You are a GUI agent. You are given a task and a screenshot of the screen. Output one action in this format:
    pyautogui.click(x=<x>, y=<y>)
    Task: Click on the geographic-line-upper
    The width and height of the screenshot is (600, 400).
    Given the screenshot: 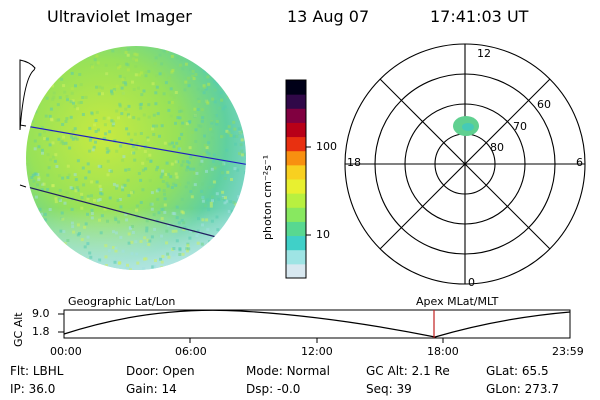 What is the action you would take?
    pyautogui.click(x=136, y=145)
    